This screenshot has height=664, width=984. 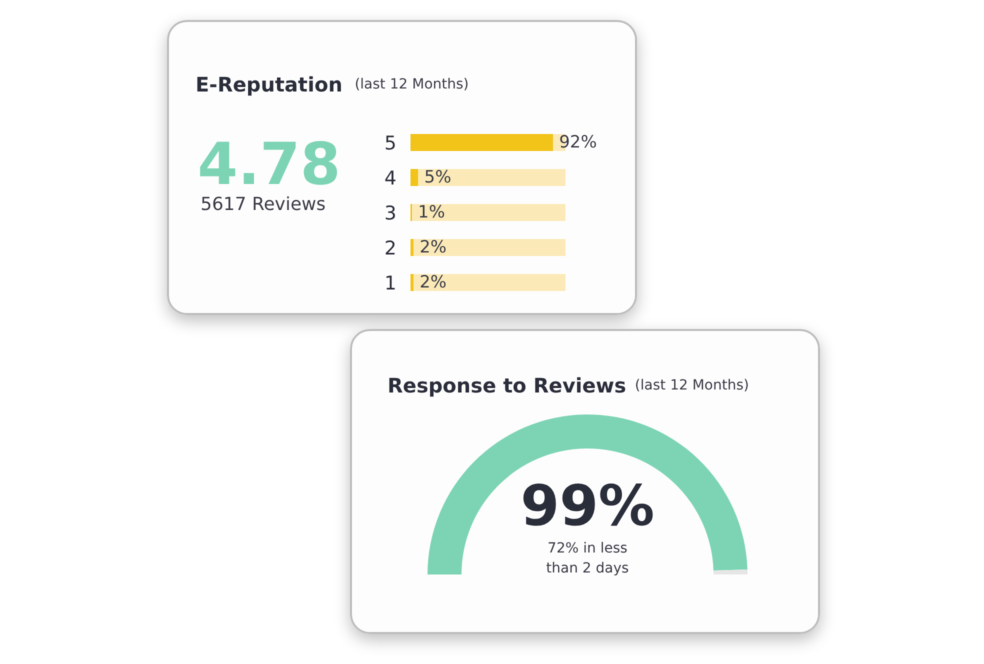 I want to click on y-tick-label: 1, so click(x=390, y=283).